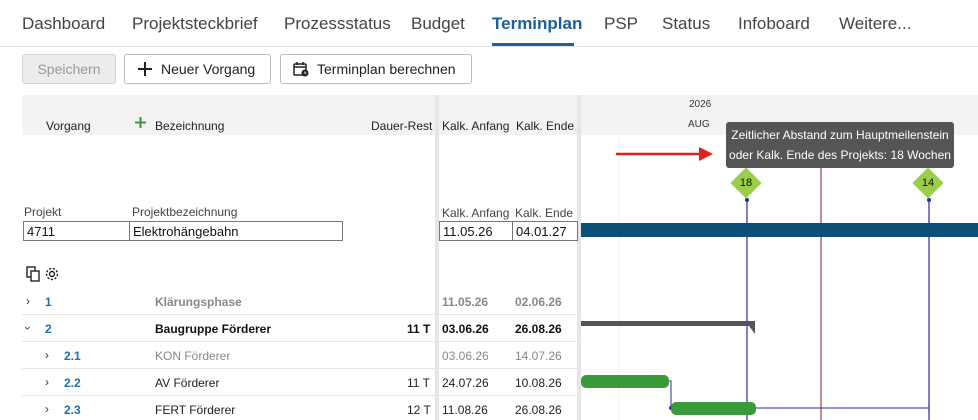  I want to click on project-start-field: 11.05.26, so click(476, 231).